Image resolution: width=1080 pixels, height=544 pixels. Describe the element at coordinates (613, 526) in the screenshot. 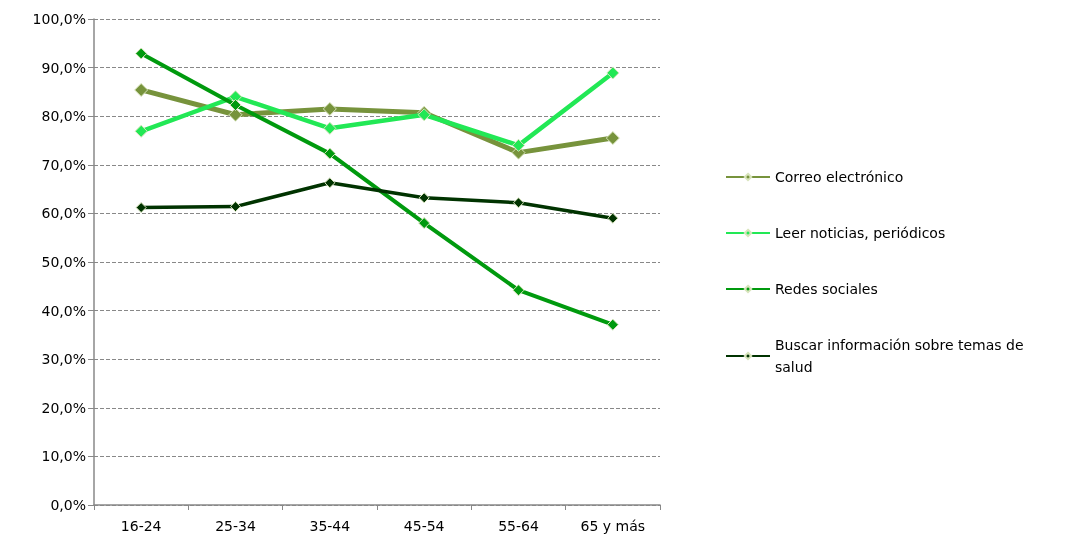

I see `x-tick-label: 65 y más` at that location.